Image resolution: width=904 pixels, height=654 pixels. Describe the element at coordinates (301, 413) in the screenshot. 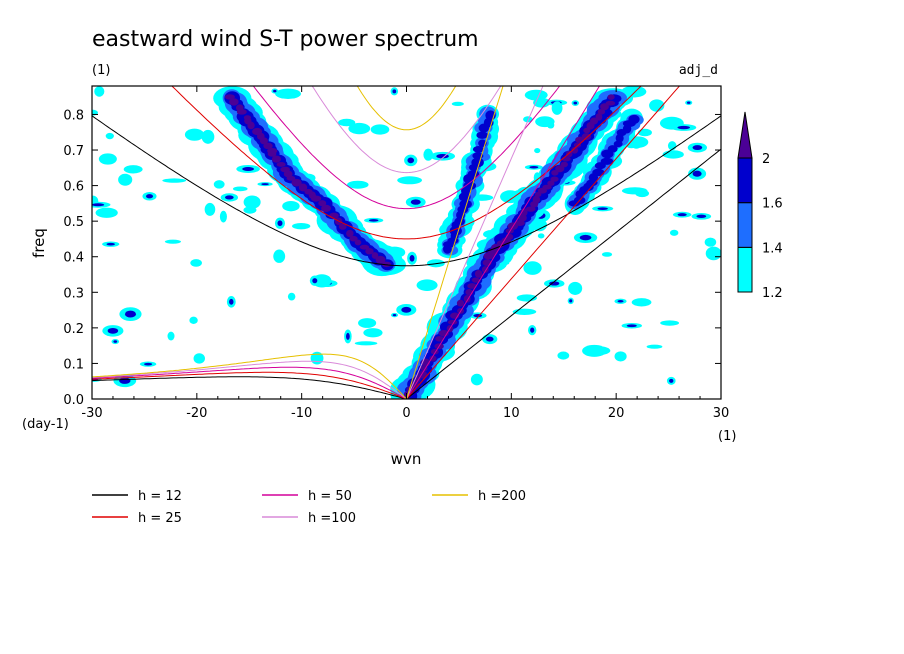

I see `x-tick-label: -10` at that location.